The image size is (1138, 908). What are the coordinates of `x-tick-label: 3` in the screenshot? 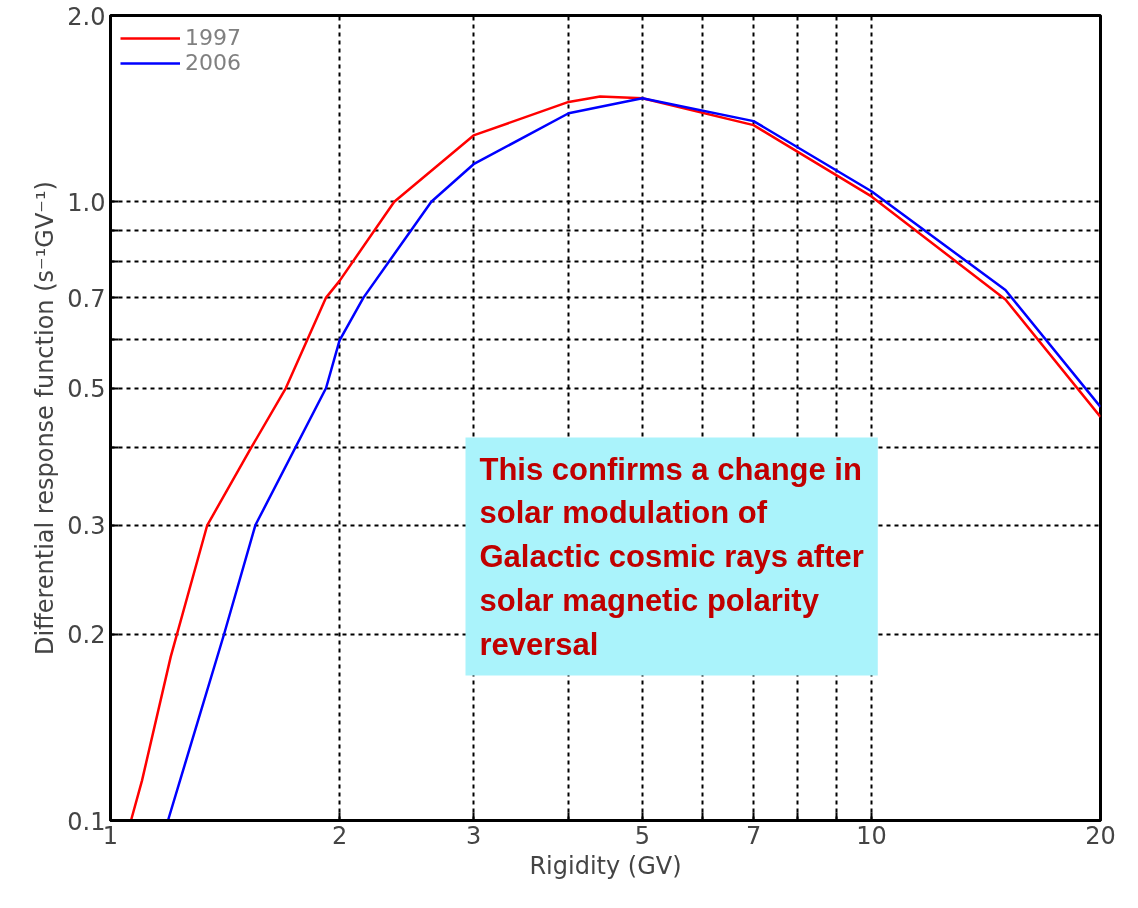 It's located at (473, 835).